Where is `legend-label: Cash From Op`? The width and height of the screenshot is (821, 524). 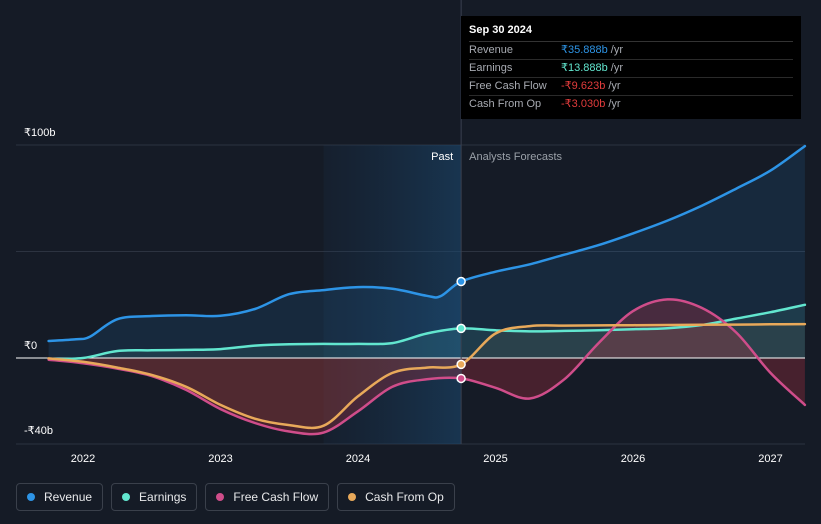 legend-label: Cash From Op is located at coordinates (404, 497).